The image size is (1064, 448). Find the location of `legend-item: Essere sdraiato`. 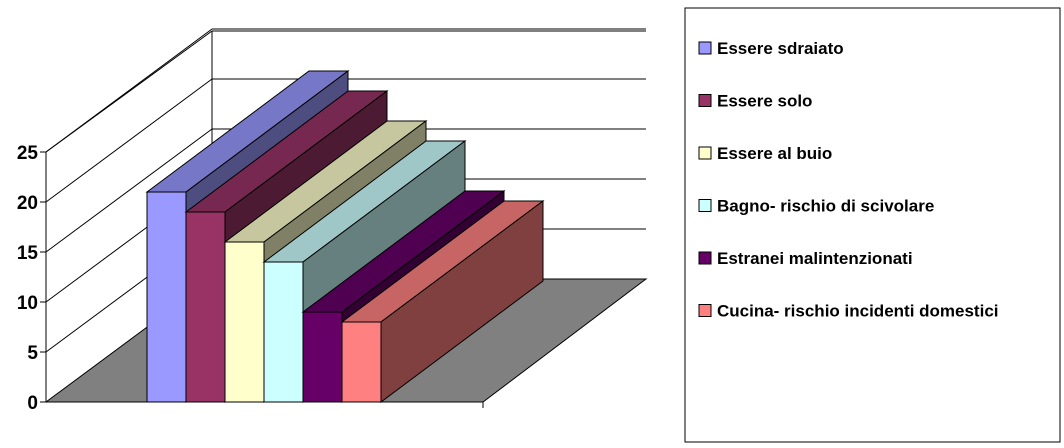

legend-item: Essere sdraiato is located at coordinates (771, 48).